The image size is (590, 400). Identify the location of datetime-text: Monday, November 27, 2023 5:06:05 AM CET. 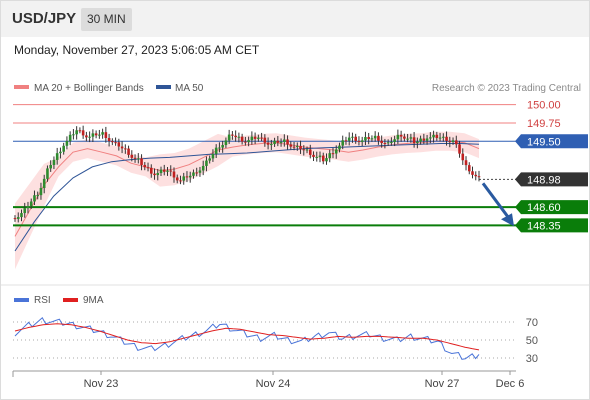
(137, 50).